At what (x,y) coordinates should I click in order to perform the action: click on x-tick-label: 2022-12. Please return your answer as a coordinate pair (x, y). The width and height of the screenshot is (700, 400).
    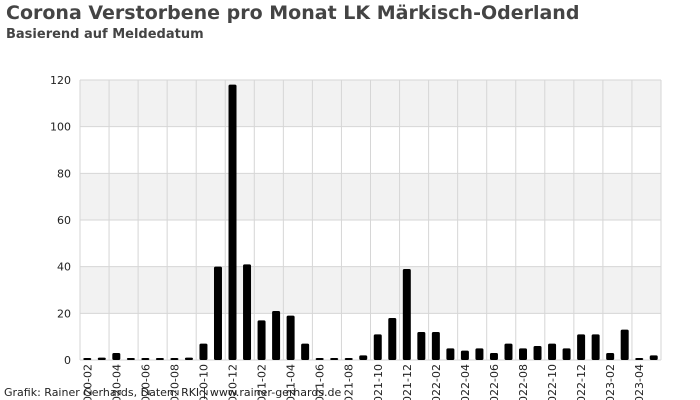
    Looking at the image, I should click on (581, 382).